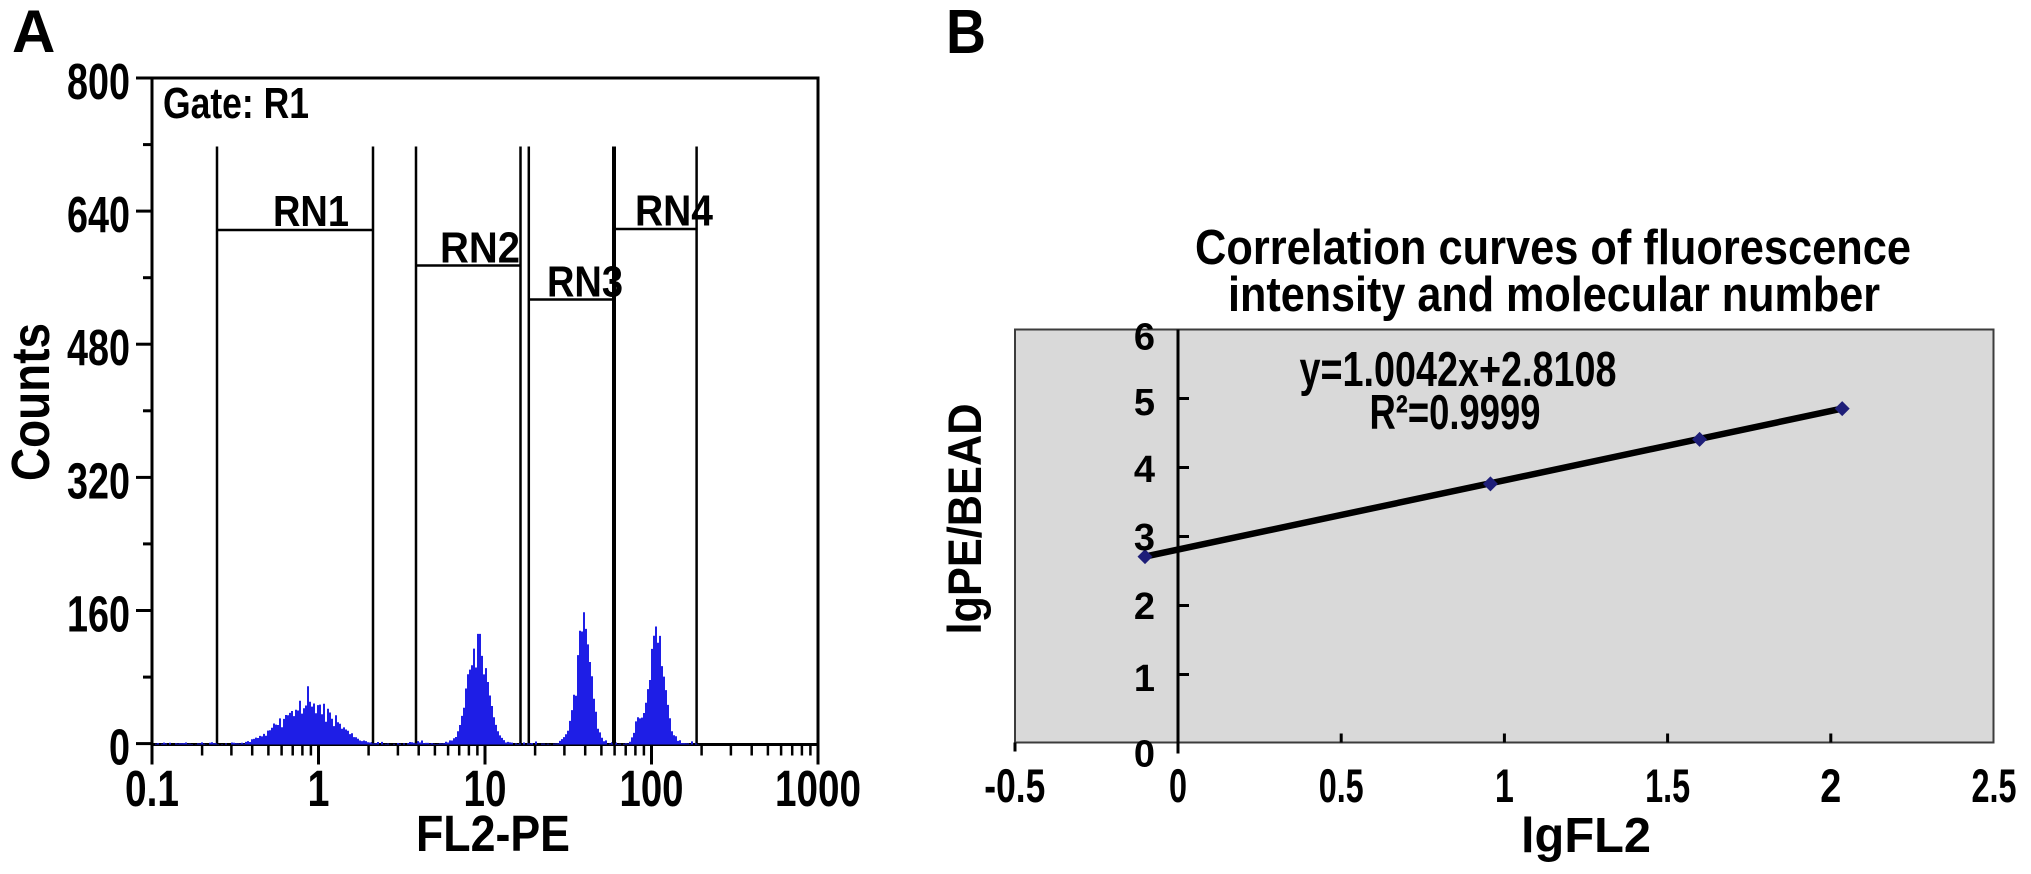 Image resolution: width=2031 pixels, height=874 pixels. What do you see at coordinates (964, 519) in the screenshot?
I see `svg-text: lgPE/BEAD` at bounding box center [964, 519].